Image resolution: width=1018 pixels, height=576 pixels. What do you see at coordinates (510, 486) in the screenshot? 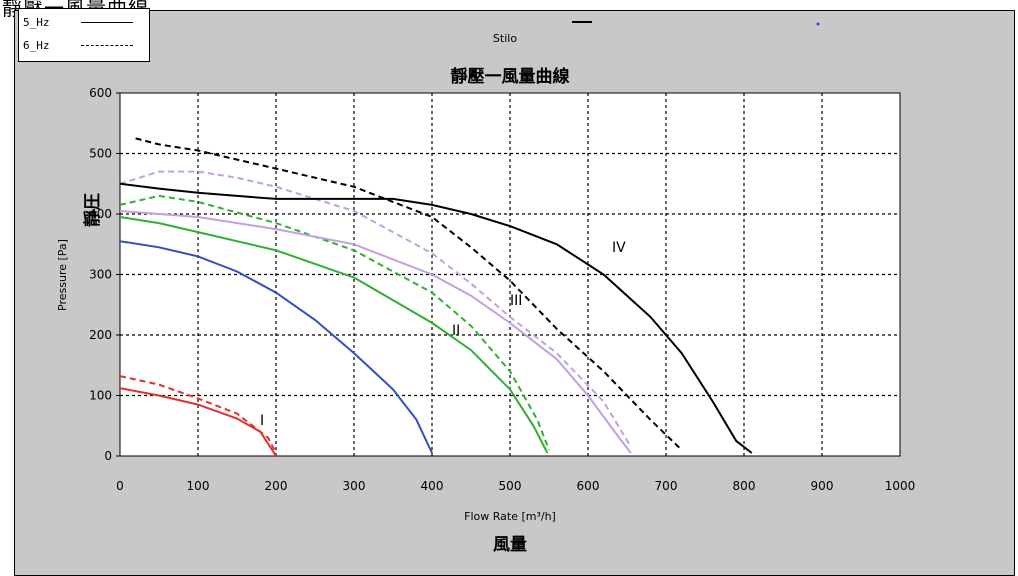
I see `x-tick-label: 500` at bounding box center [510, 486].